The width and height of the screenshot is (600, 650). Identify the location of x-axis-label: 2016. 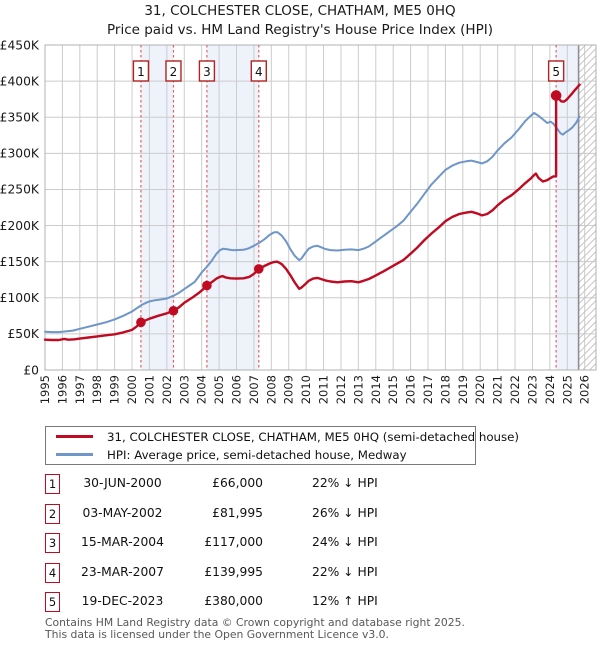
(411, 389).